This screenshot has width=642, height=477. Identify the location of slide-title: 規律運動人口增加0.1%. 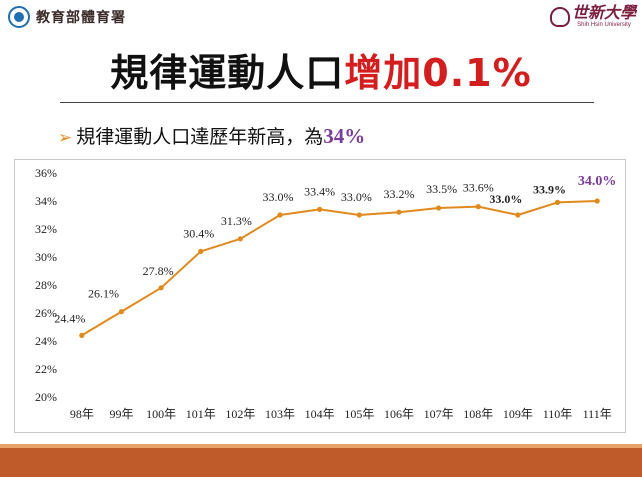
(321, 69).